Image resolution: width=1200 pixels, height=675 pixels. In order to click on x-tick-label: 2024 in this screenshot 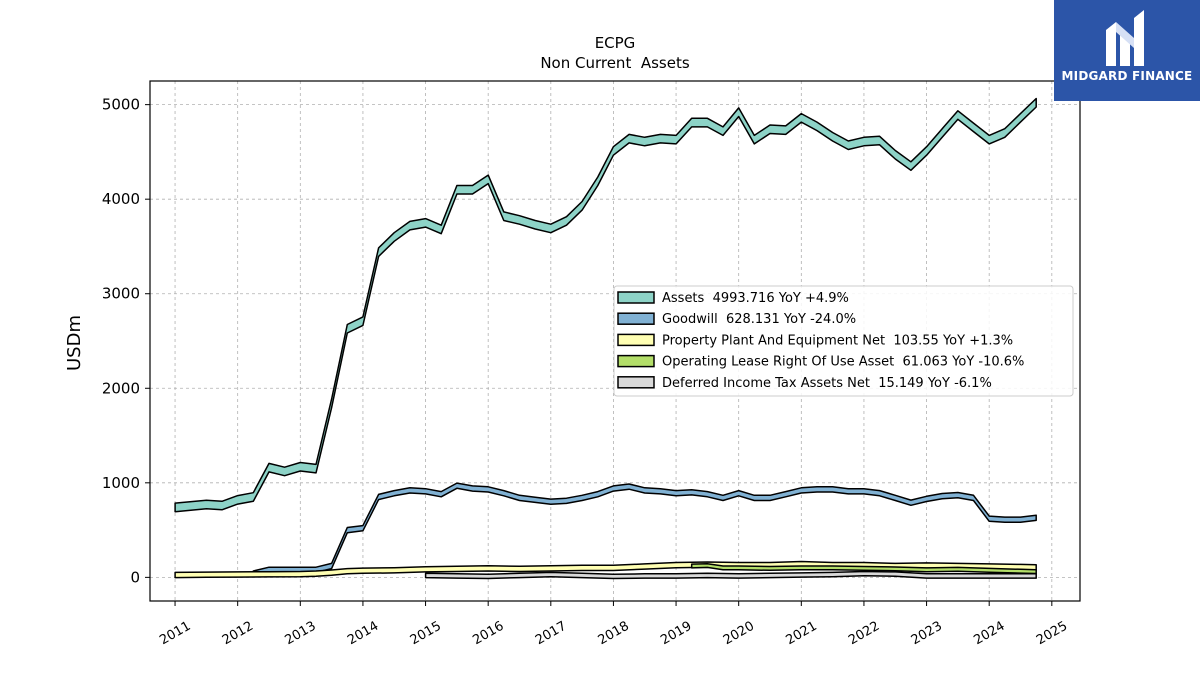, I will do `click(989, 634)`.